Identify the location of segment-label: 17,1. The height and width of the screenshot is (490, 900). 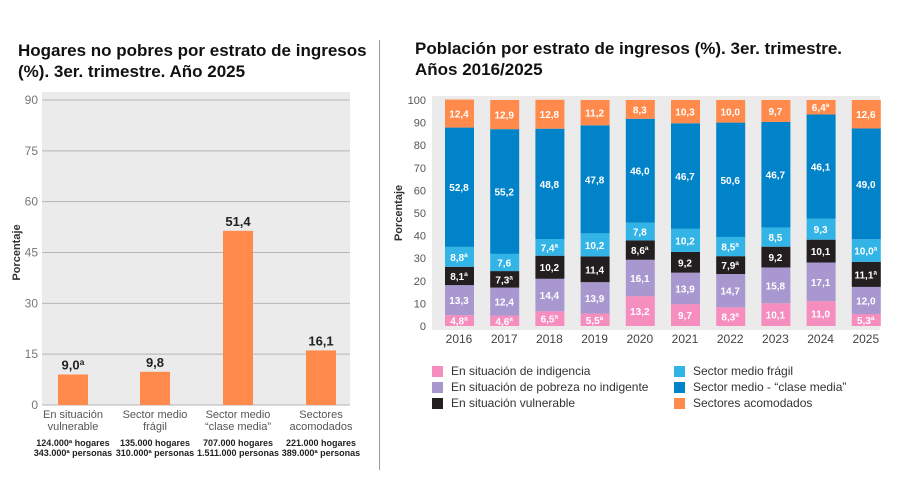
(821, 283).